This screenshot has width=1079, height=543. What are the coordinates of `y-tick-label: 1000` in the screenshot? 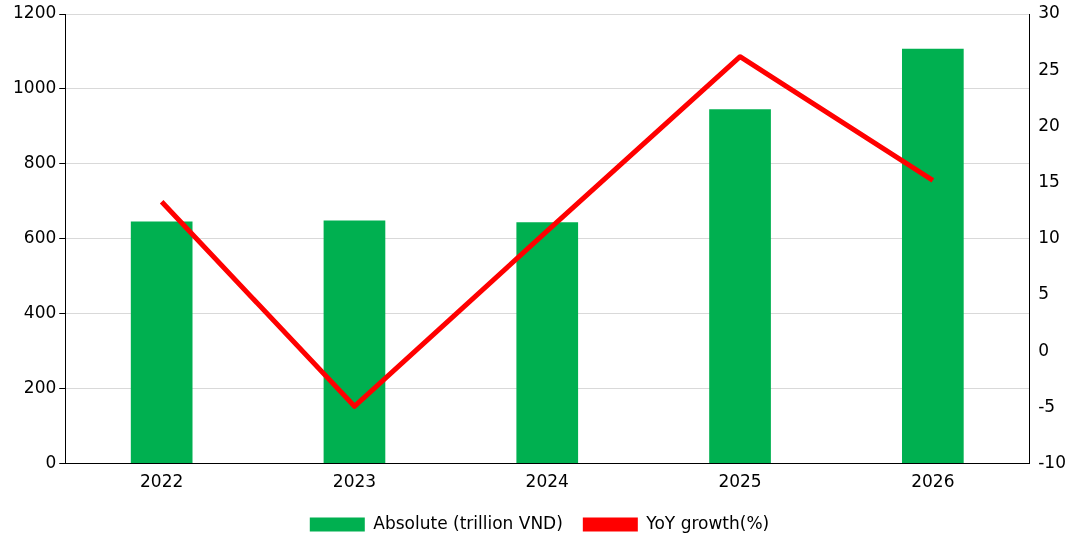 It's located at (35, 87).